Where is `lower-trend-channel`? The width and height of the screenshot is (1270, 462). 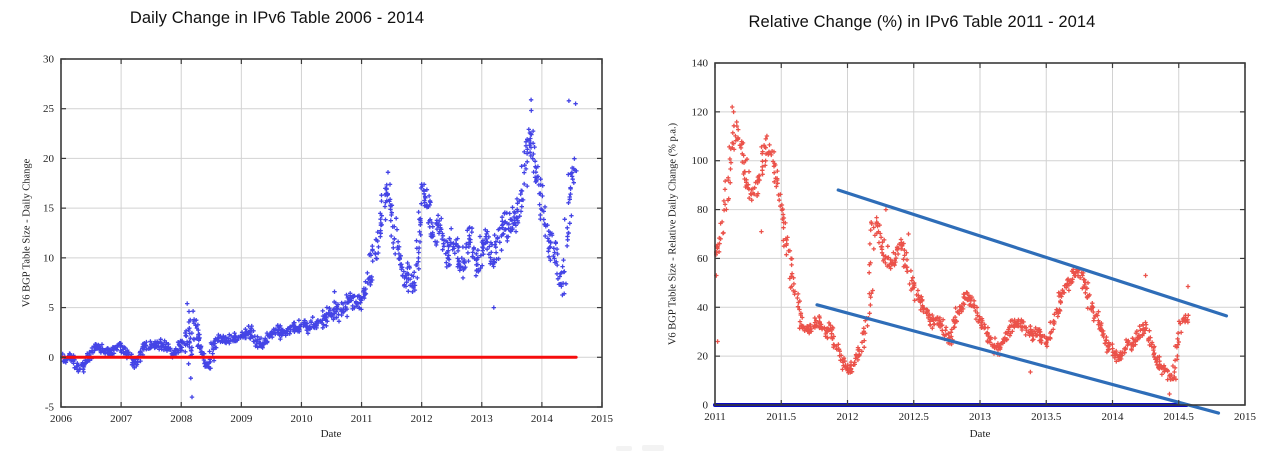 lower-trend-channel is located at coordinates (1018, 359).